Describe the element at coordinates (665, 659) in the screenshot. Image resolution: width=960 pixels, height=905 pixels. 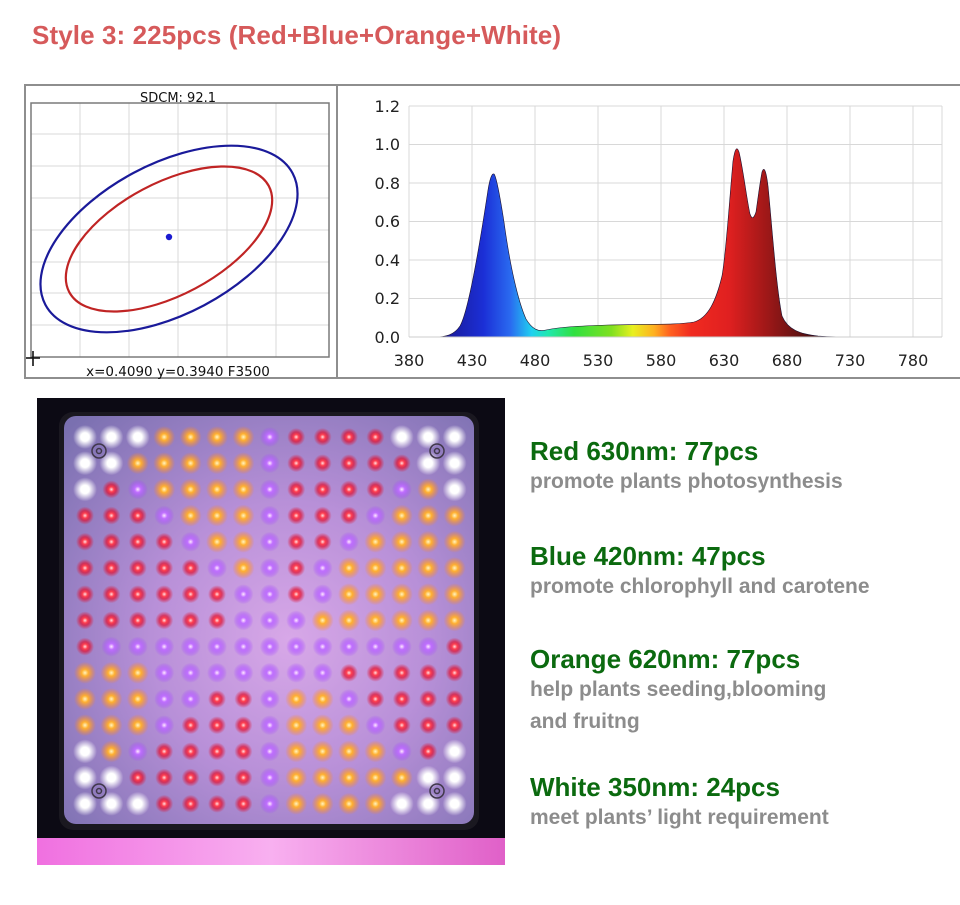
I see `spec-heading: Orange 620nm: 77pcs` at that location.